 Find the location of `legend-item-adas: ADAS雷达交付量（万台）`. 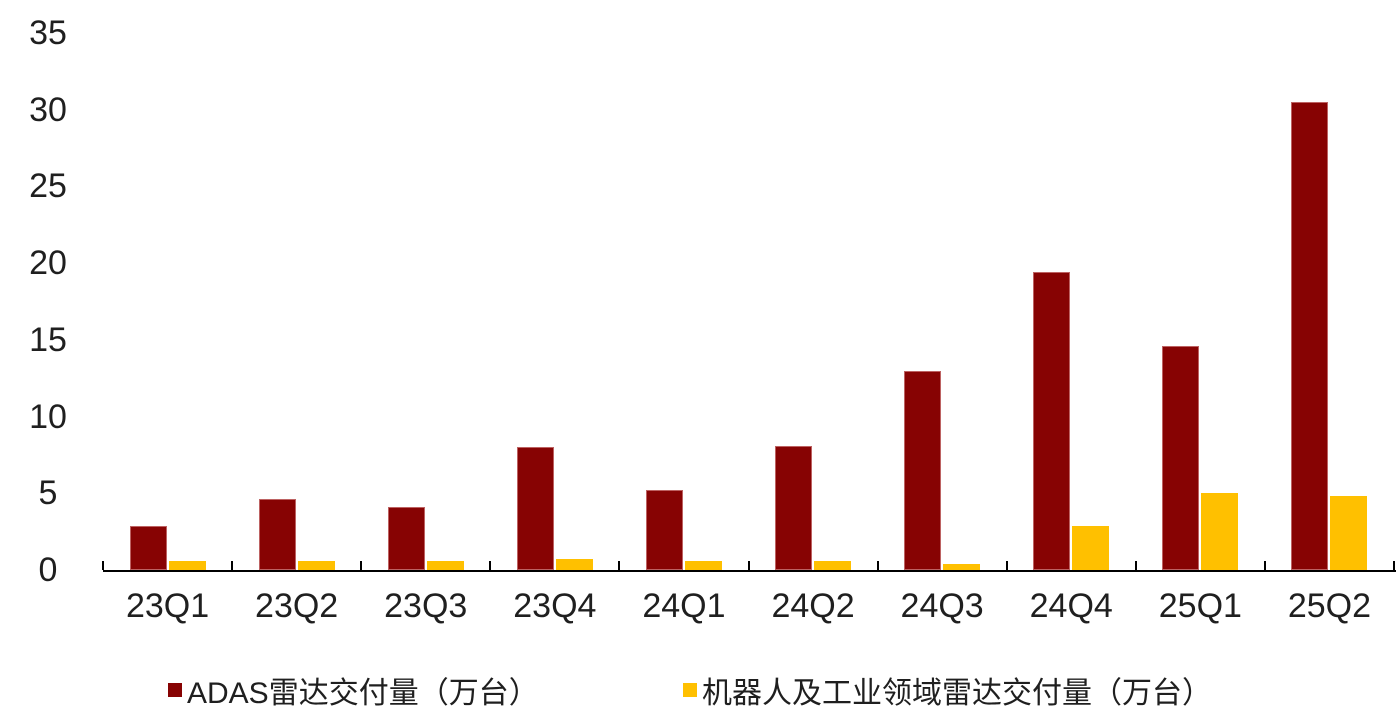

legend-item-adas: ADAS雷达交付量（万台） is located at coordinates (353, 690).